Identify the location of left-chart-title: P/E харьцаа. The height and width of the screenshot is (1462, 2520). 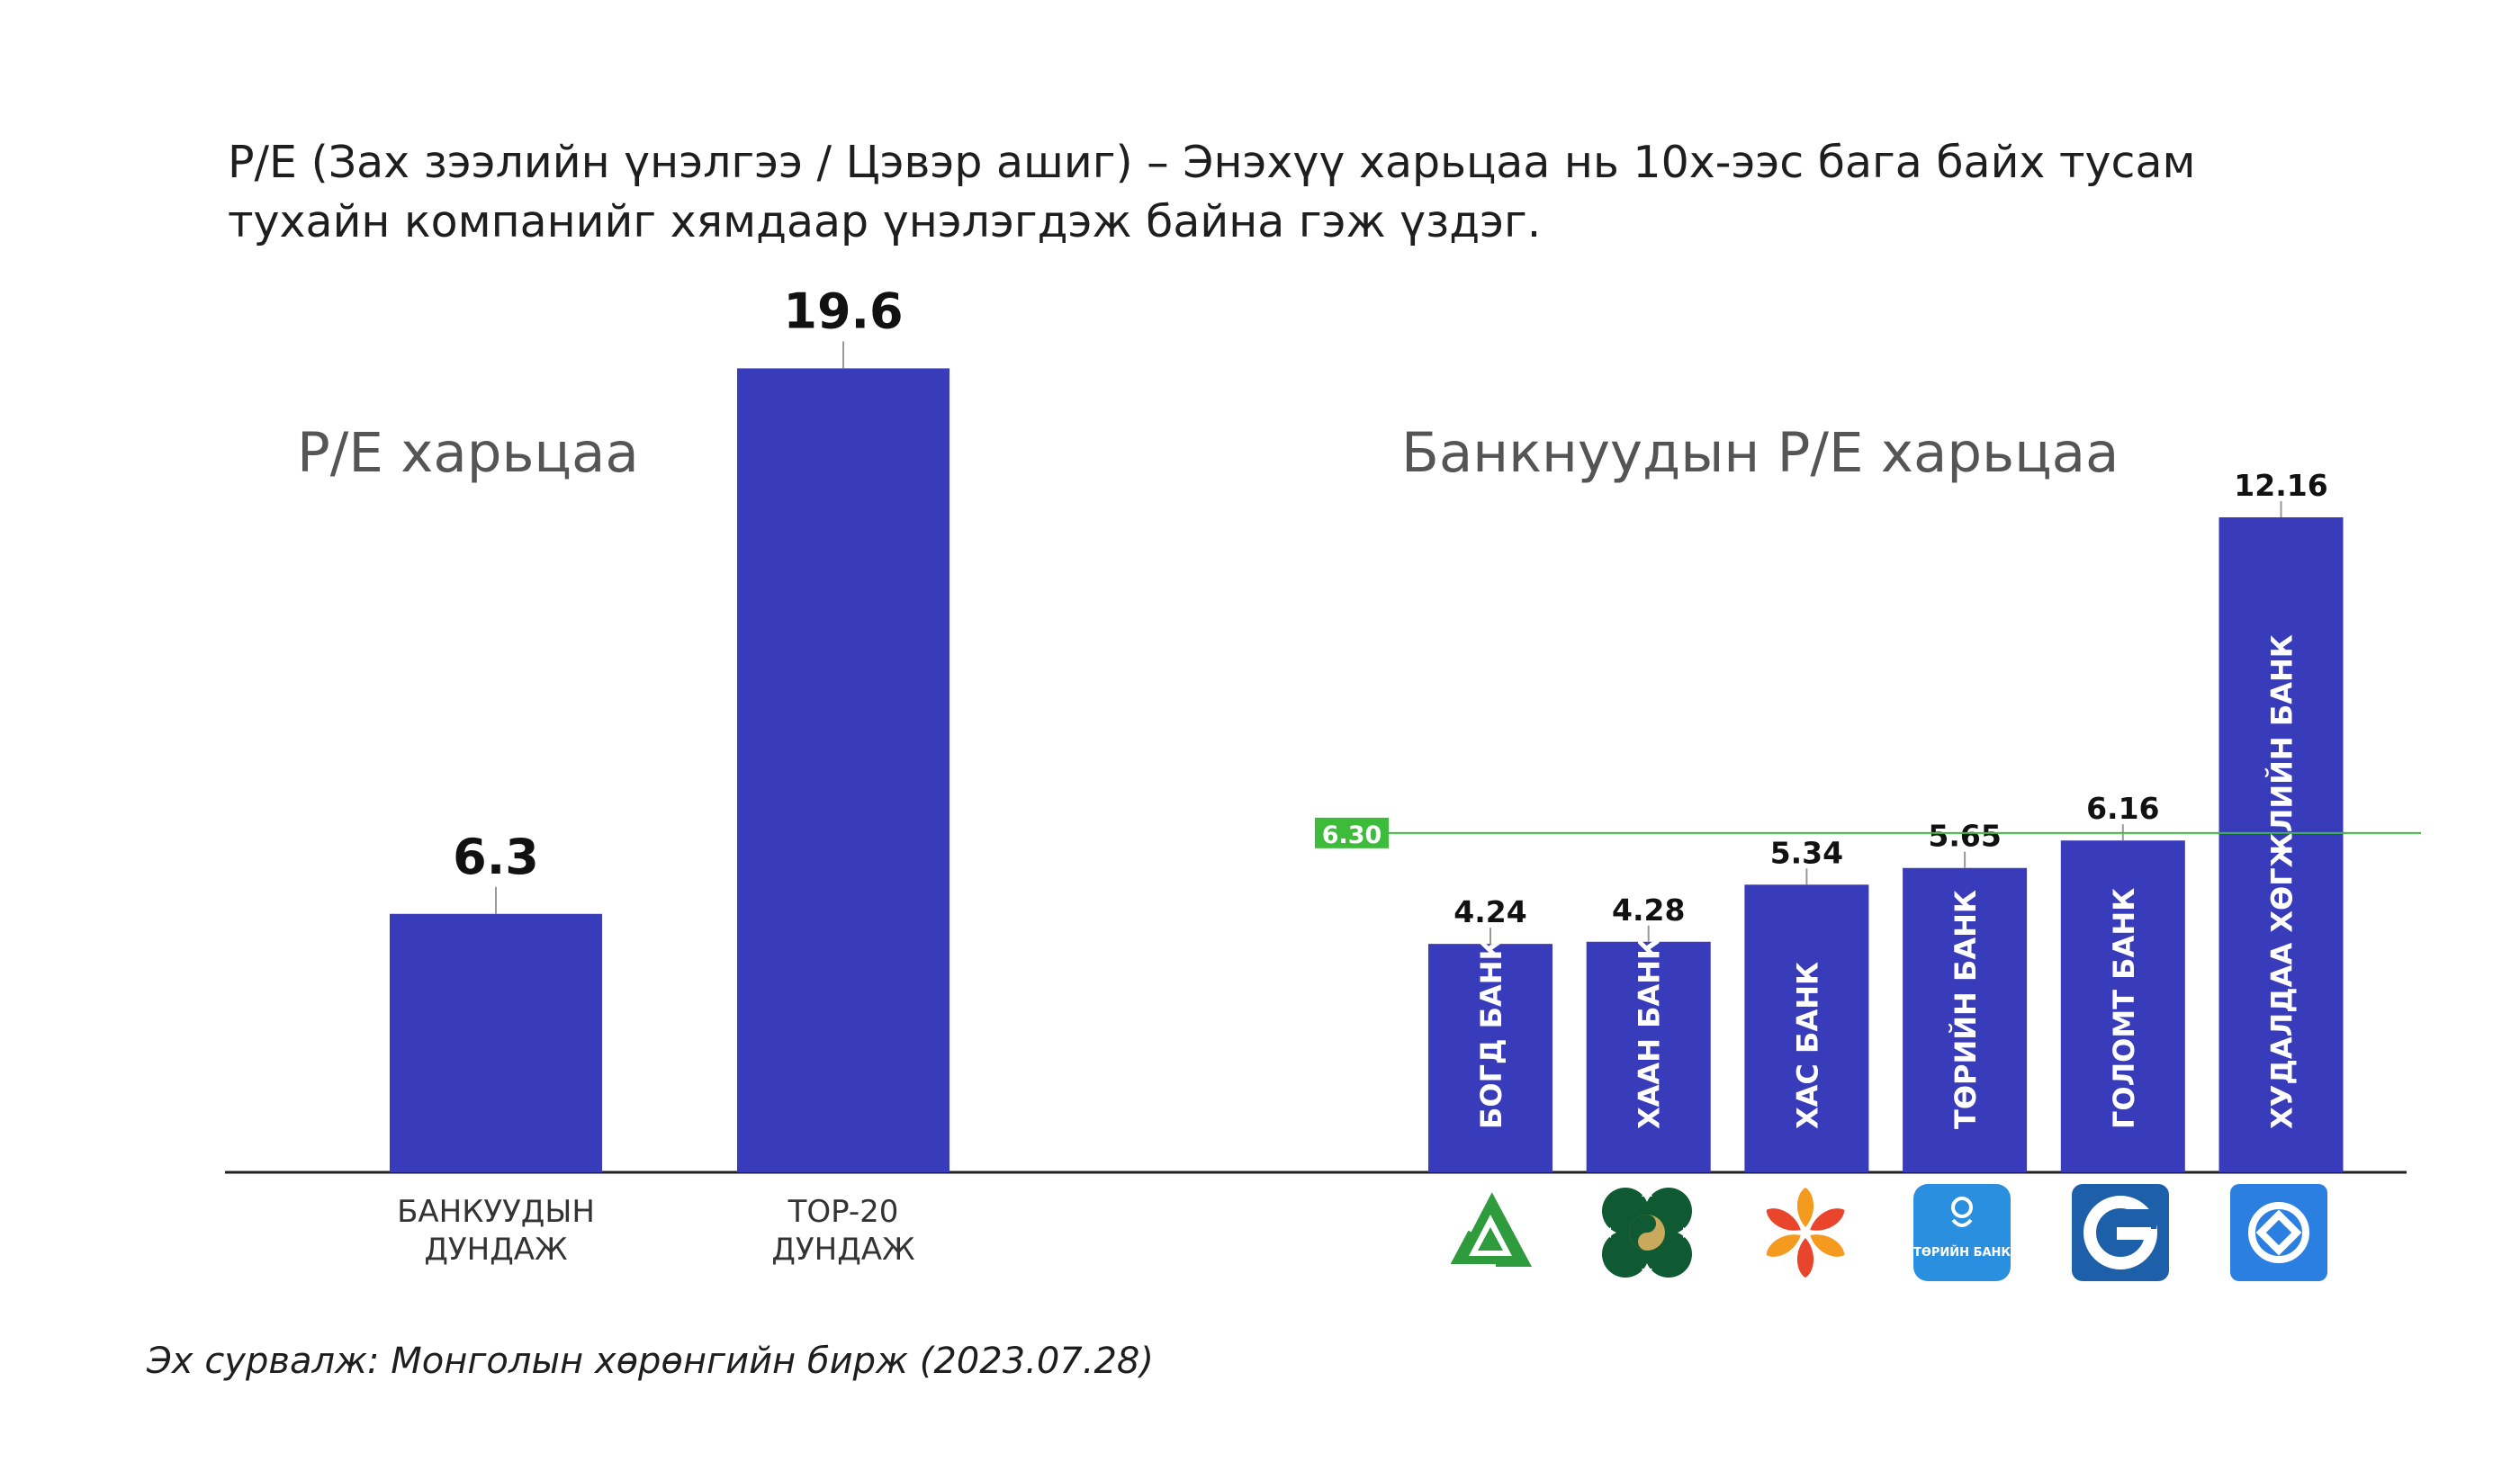
(468, 453).